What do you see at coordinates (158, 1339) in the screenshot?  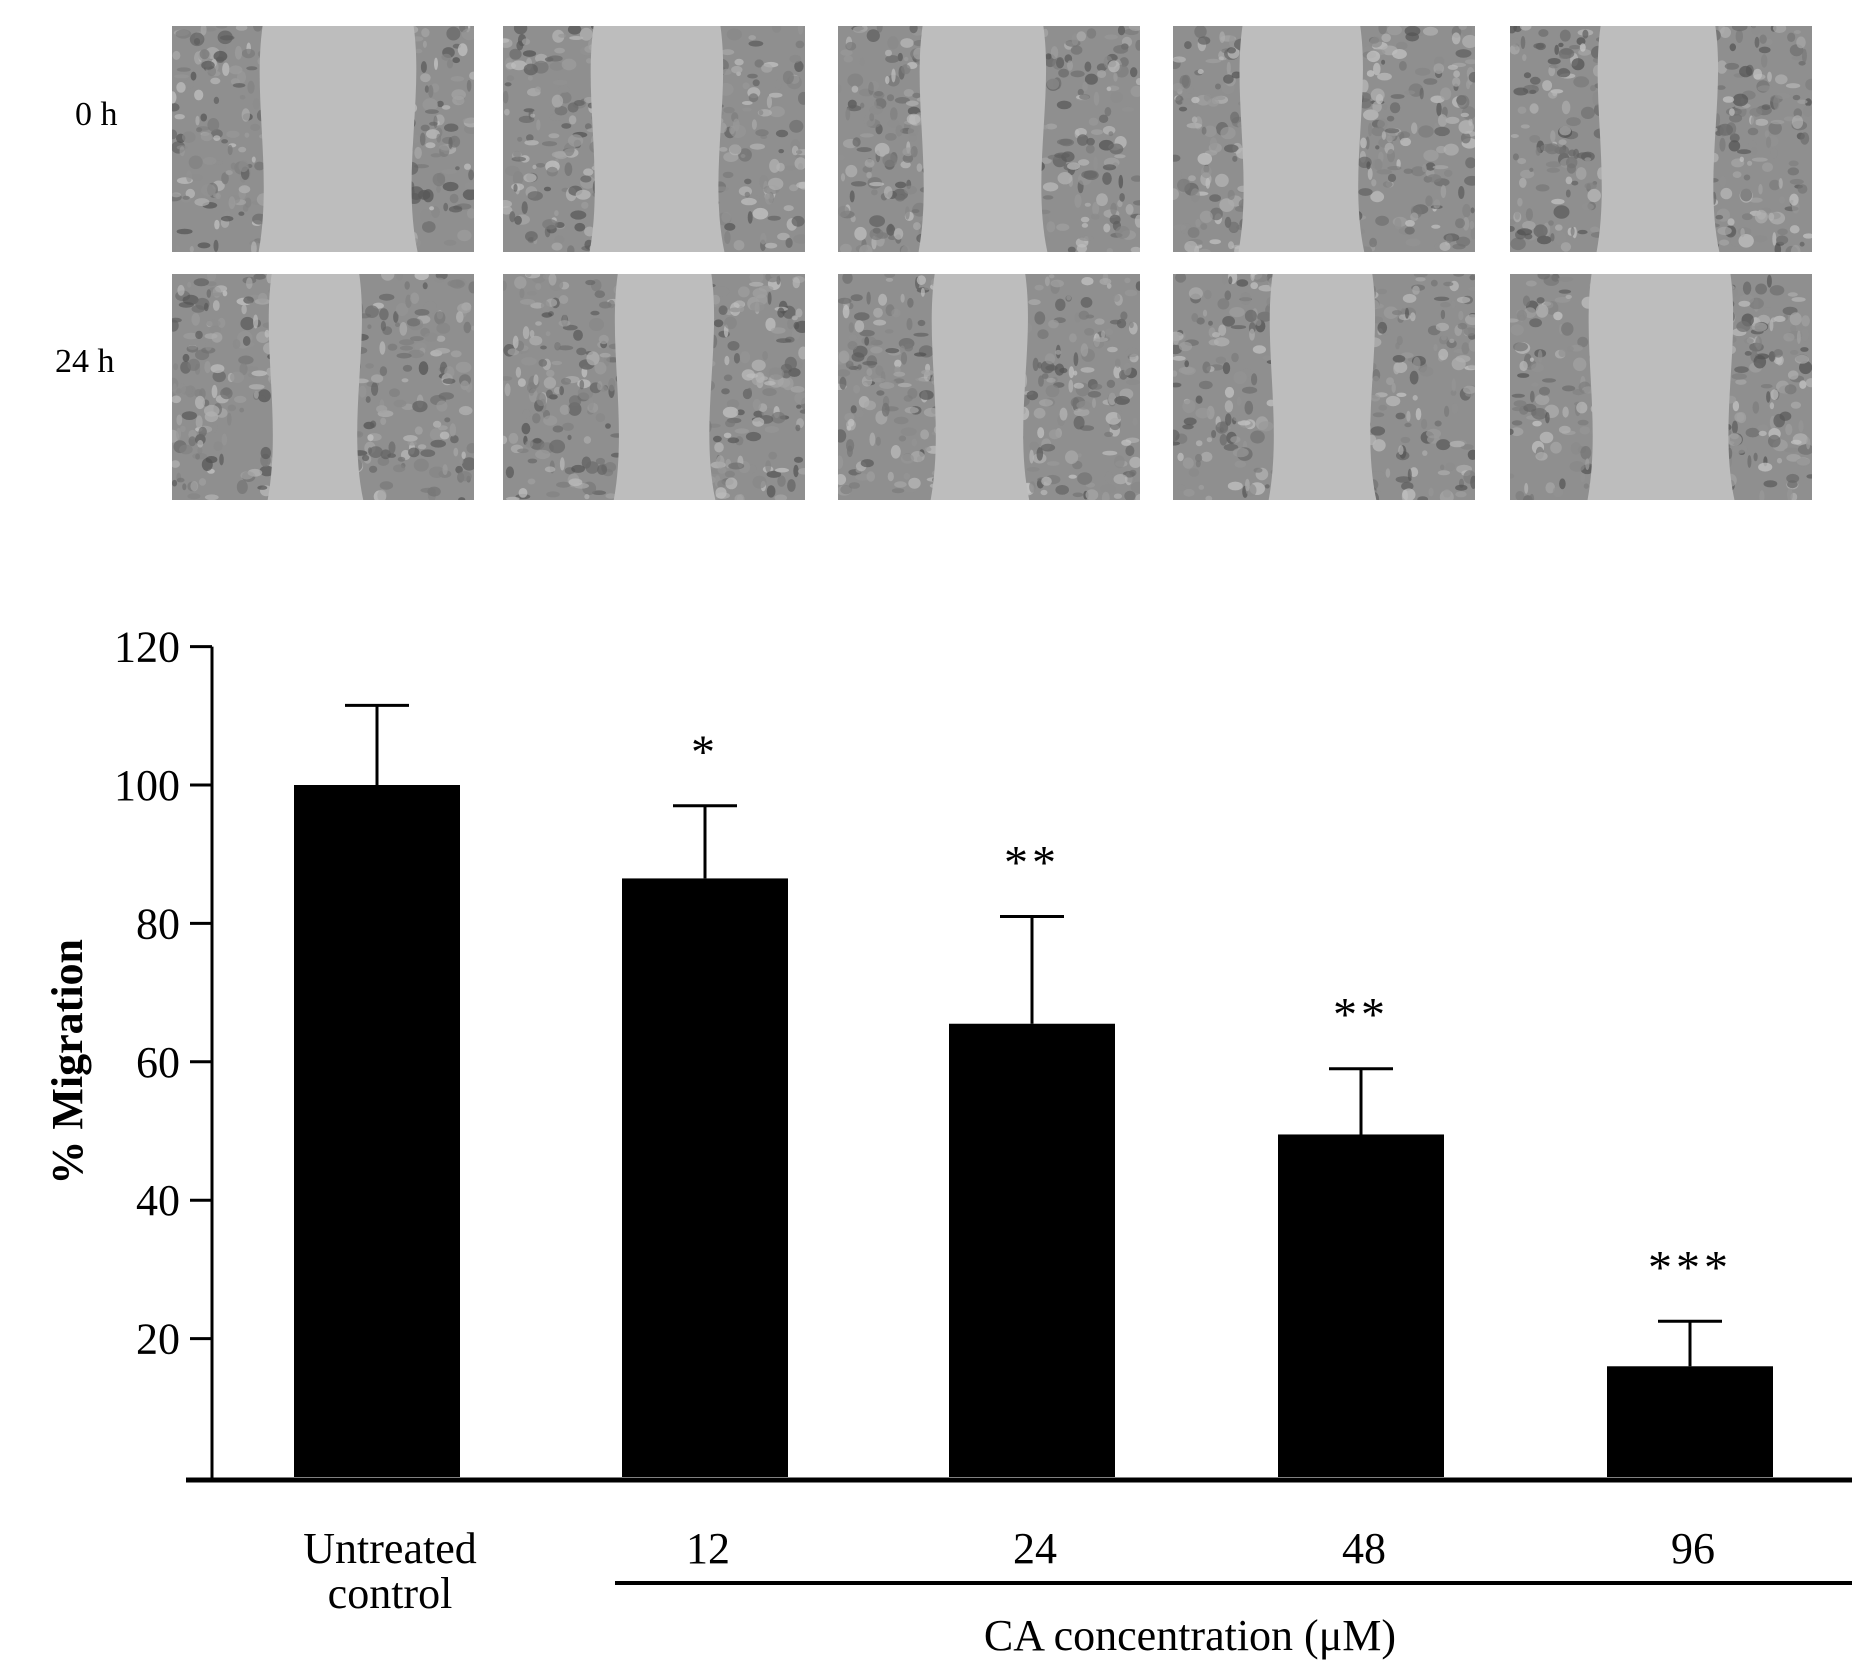 I see `y-tick-label-20: 20` at bounding box center [158, 1339].